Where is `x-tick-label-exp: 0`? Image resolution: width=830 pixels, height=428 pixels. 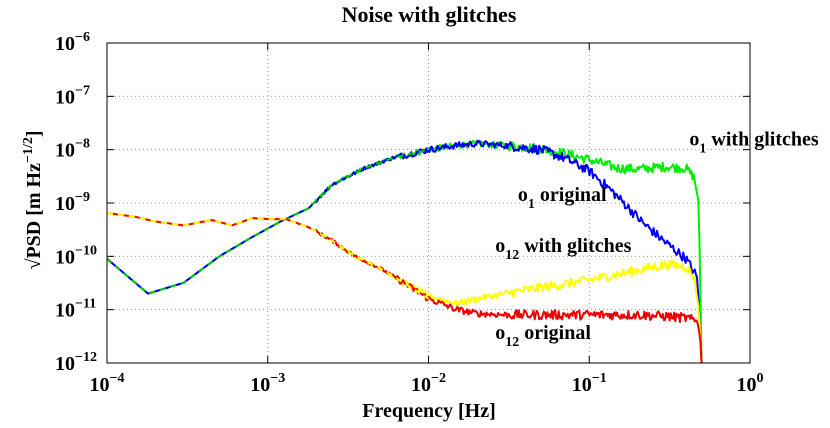 x-tick-label-exp: 0 is located at coordinates (760, 378).